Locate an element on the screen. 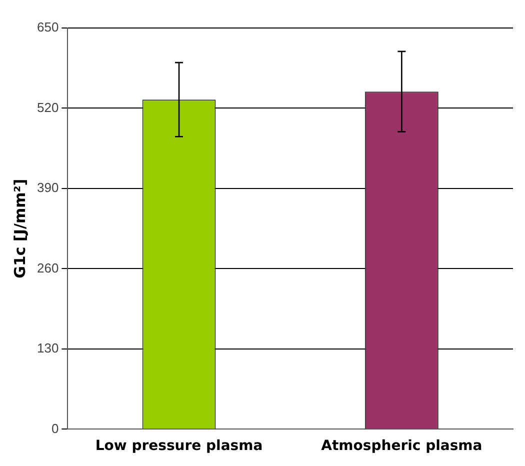 This screenshot has width=525, height=466. x-tick-label: Atmospheric plasma is located at coordinates (401, 446).